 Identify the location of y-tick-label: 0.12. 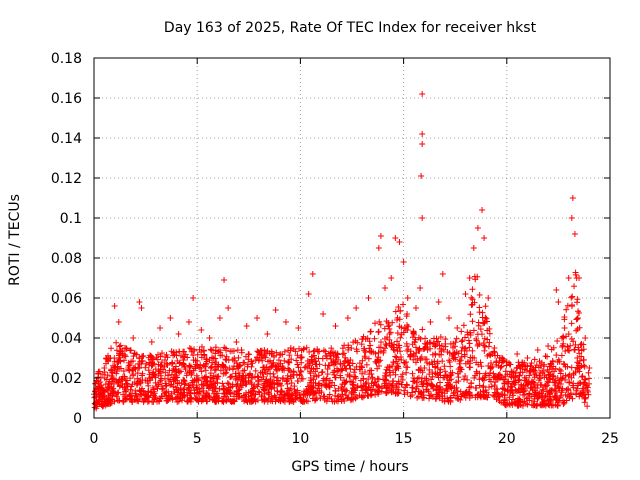
(66, 179).